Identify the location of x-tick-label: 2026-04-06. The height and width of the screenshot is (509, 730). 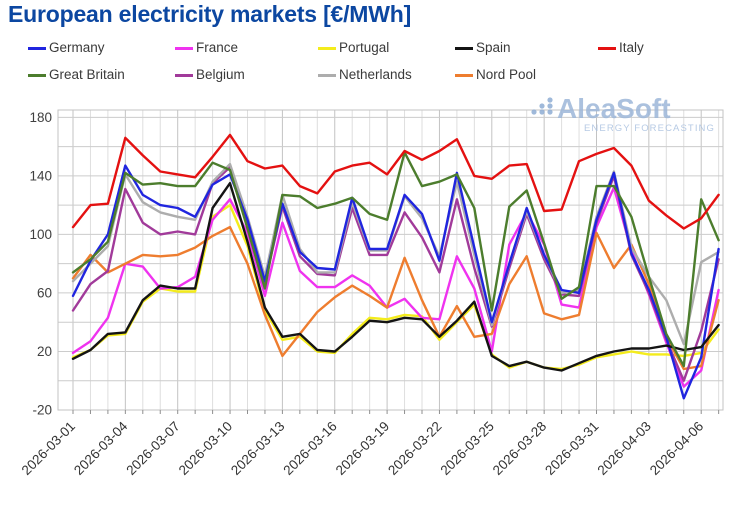
(676, 448).